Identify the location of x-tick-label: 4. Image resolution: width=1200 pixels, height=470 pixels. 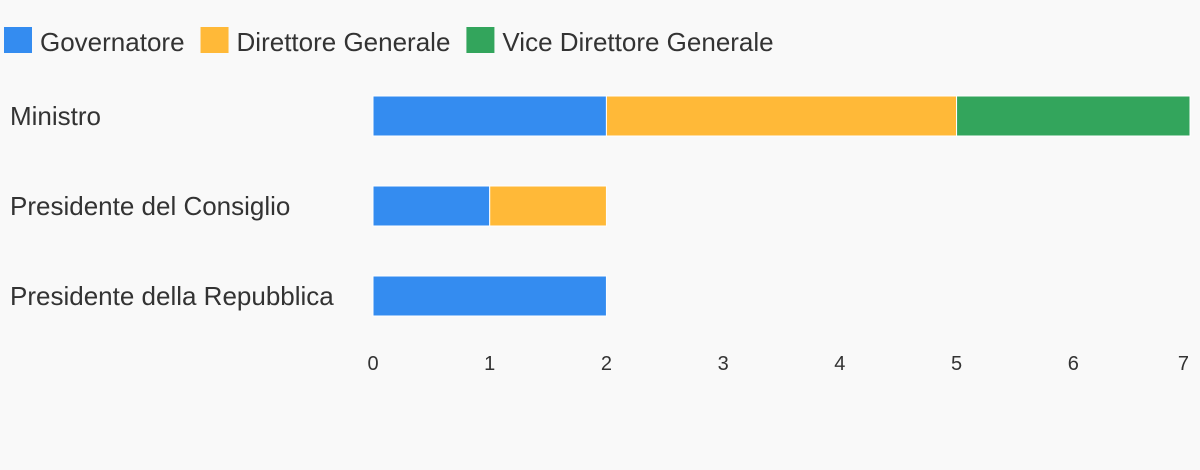
(839, 364).